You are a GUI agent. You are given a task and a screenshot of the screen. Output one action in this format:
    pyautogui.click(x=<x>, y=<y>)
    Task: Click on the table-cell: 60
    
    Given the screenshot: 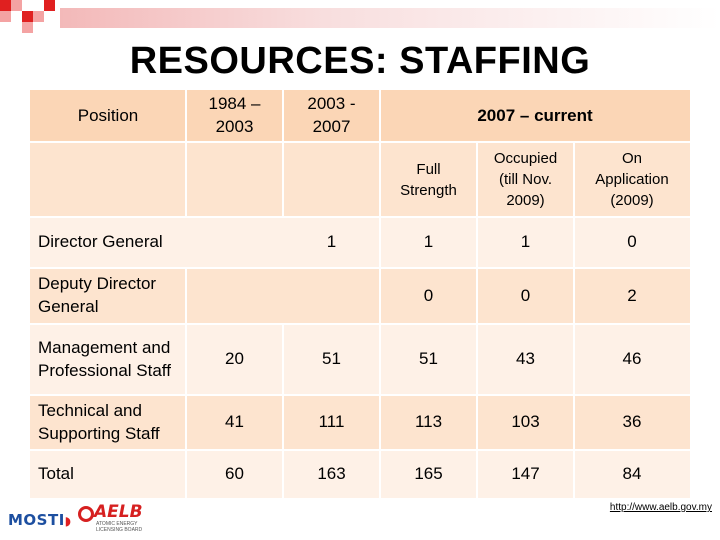 What is the action you would take?
    pyautogui.click(x=234, y=474)
    